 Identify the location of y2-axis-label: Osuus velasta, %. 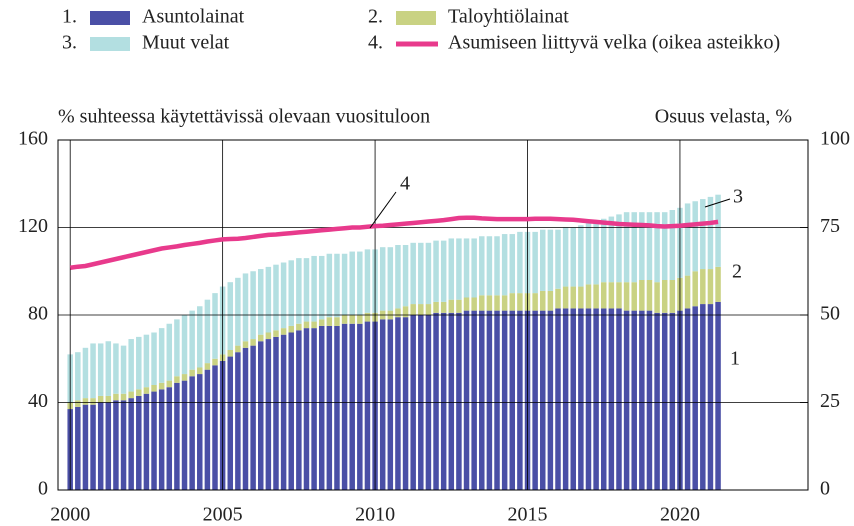
(723, 117).